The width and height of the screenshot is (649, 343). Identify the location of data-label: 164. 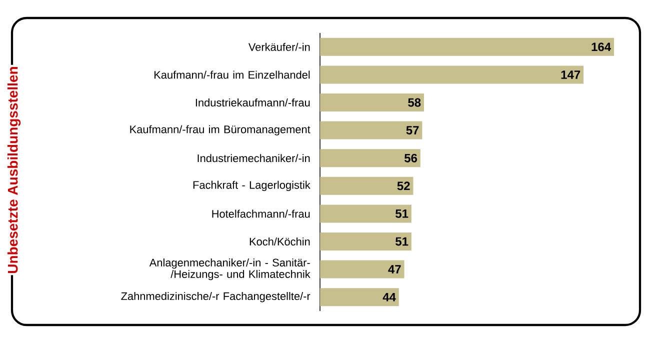
(601, 47).